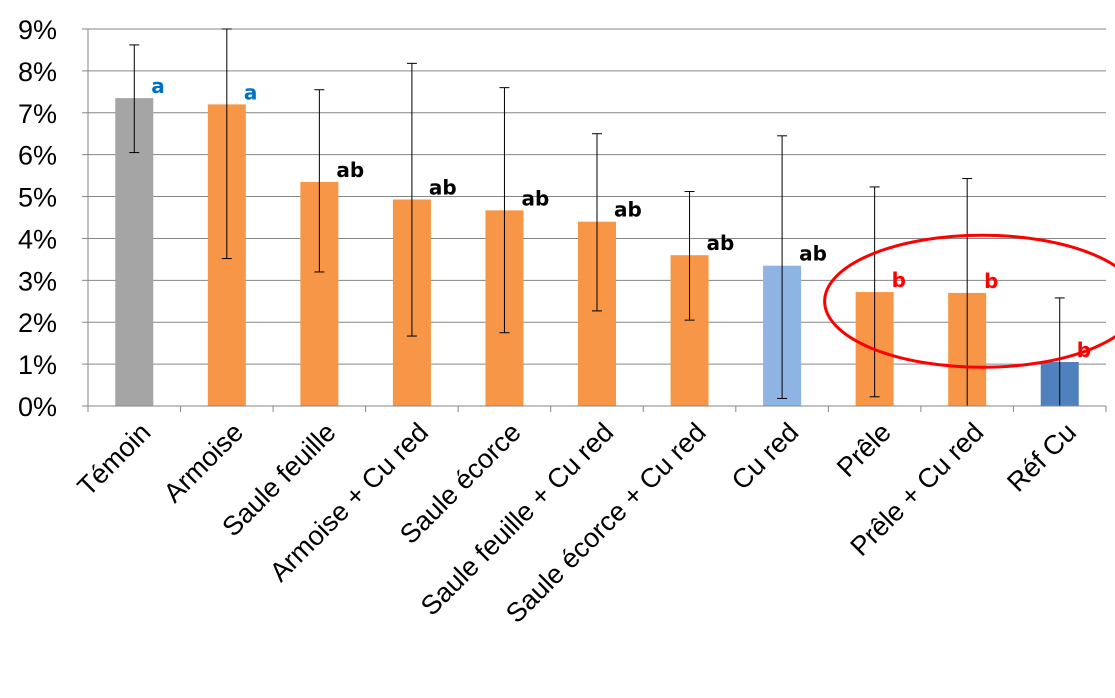  Describe the element at coordinates (37, 239) in the screenshot. I see `y-tick-label: 4%` at that location.